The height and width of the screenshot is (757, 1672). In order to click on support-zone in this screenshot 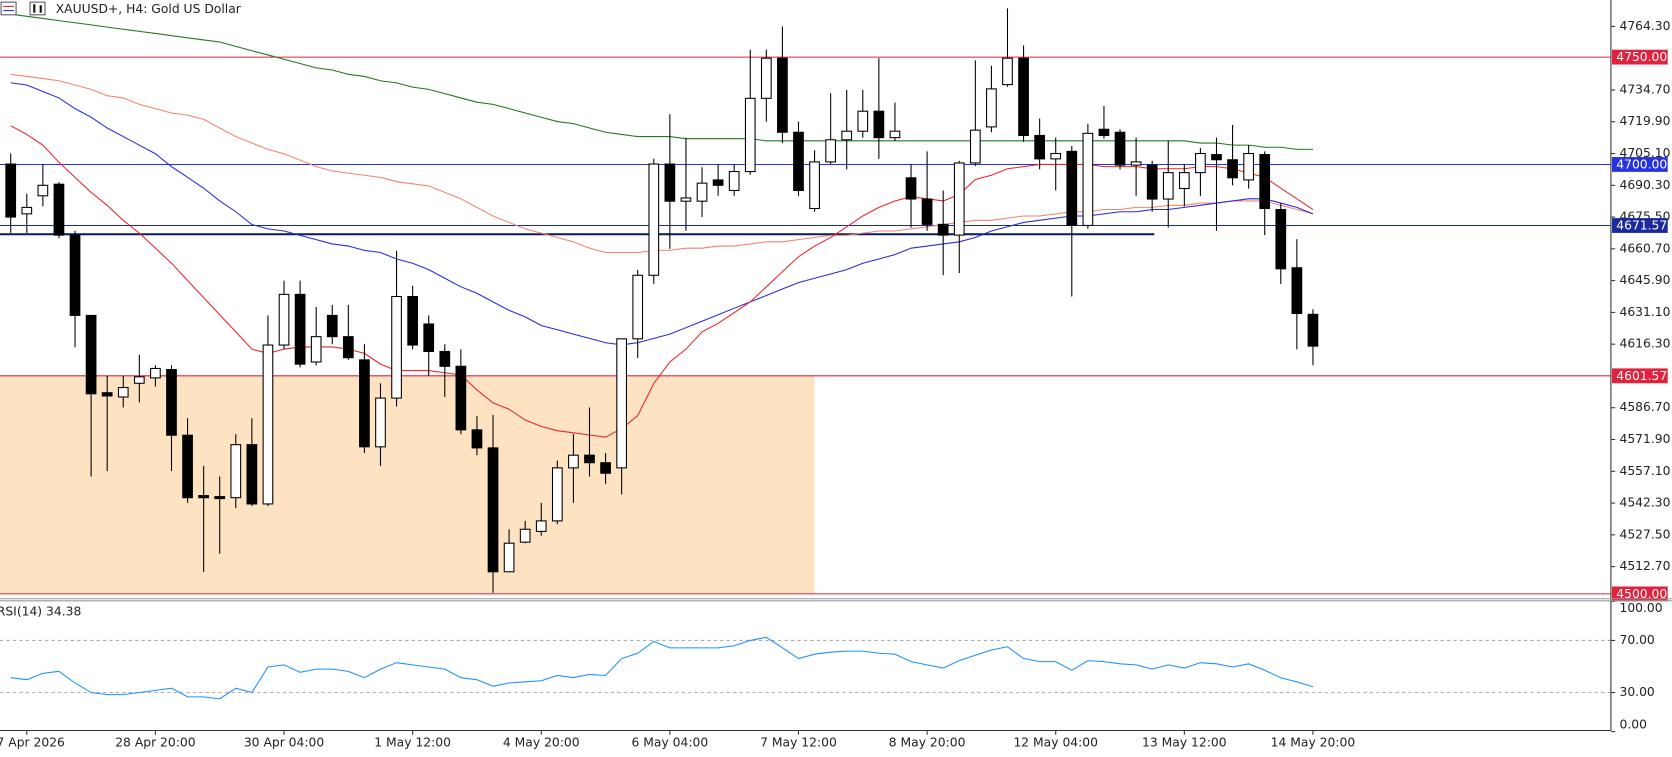, I will do `click(407, 484)`.